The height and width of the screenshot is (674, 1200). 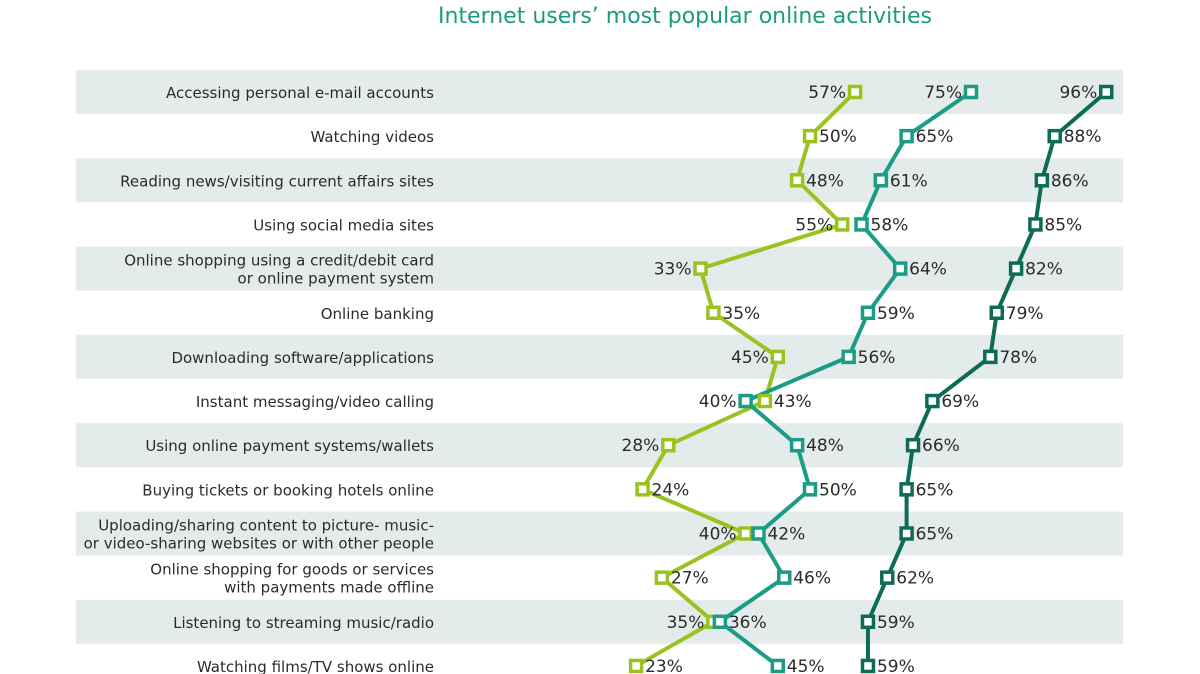 What do you see at coordinates (793, 402) in the screenshot?
I see `data-label: 43%` at bounding box center [793, 402].